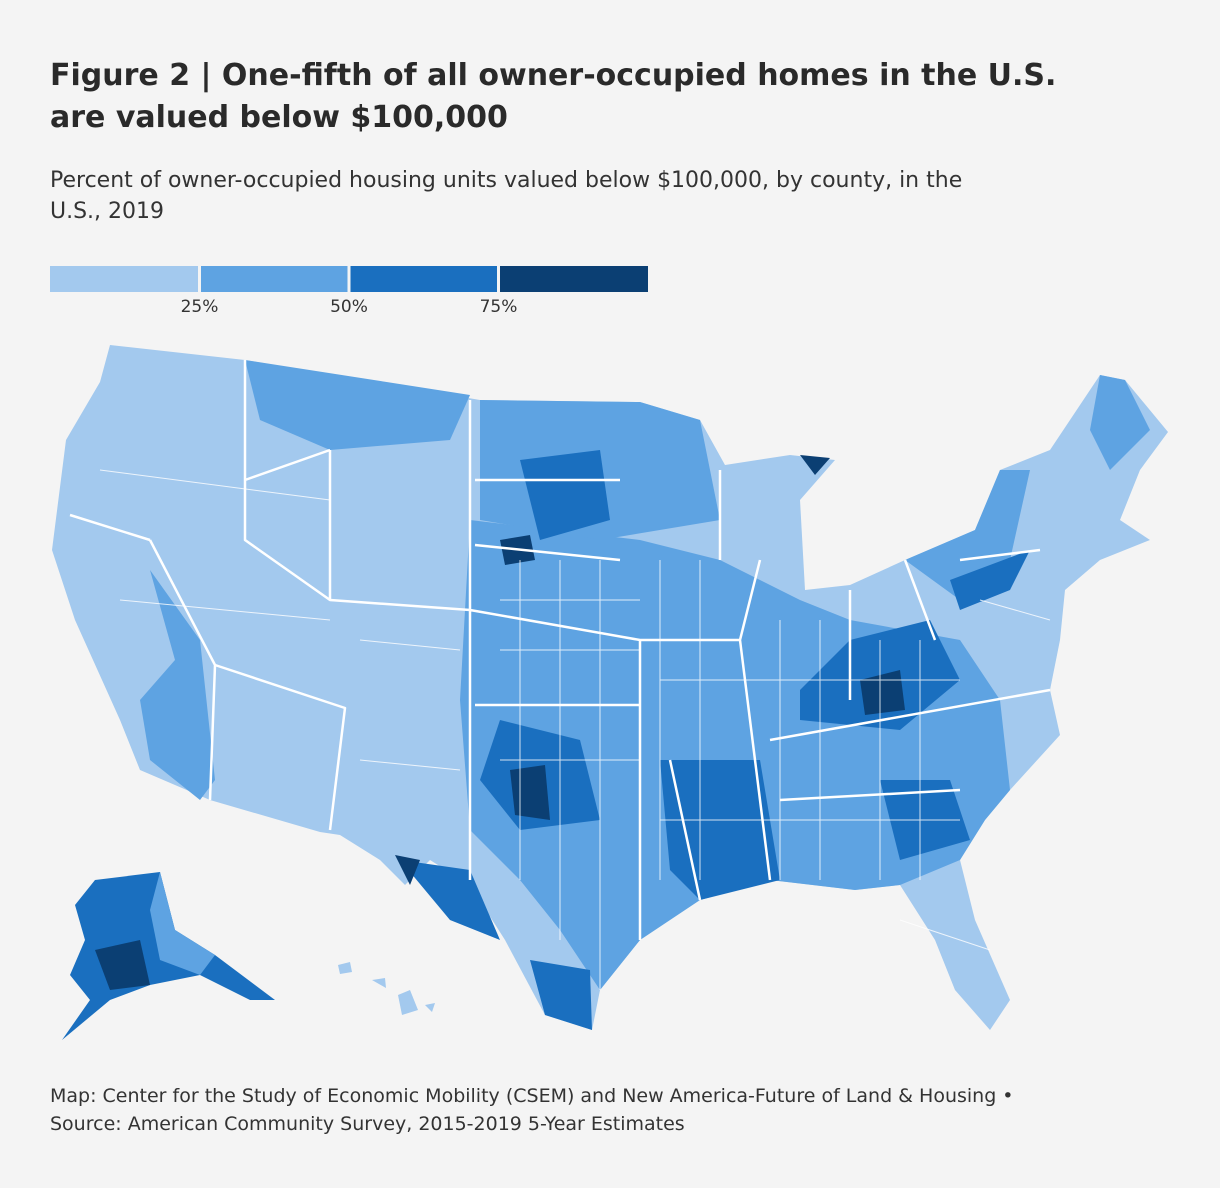 The height and width of the screenshot is (1188, 1220). What do you see at coordinates (200, 307) in the screenshot?
I see `legend-tick-label: 25%` at bounding box center [200, 307].